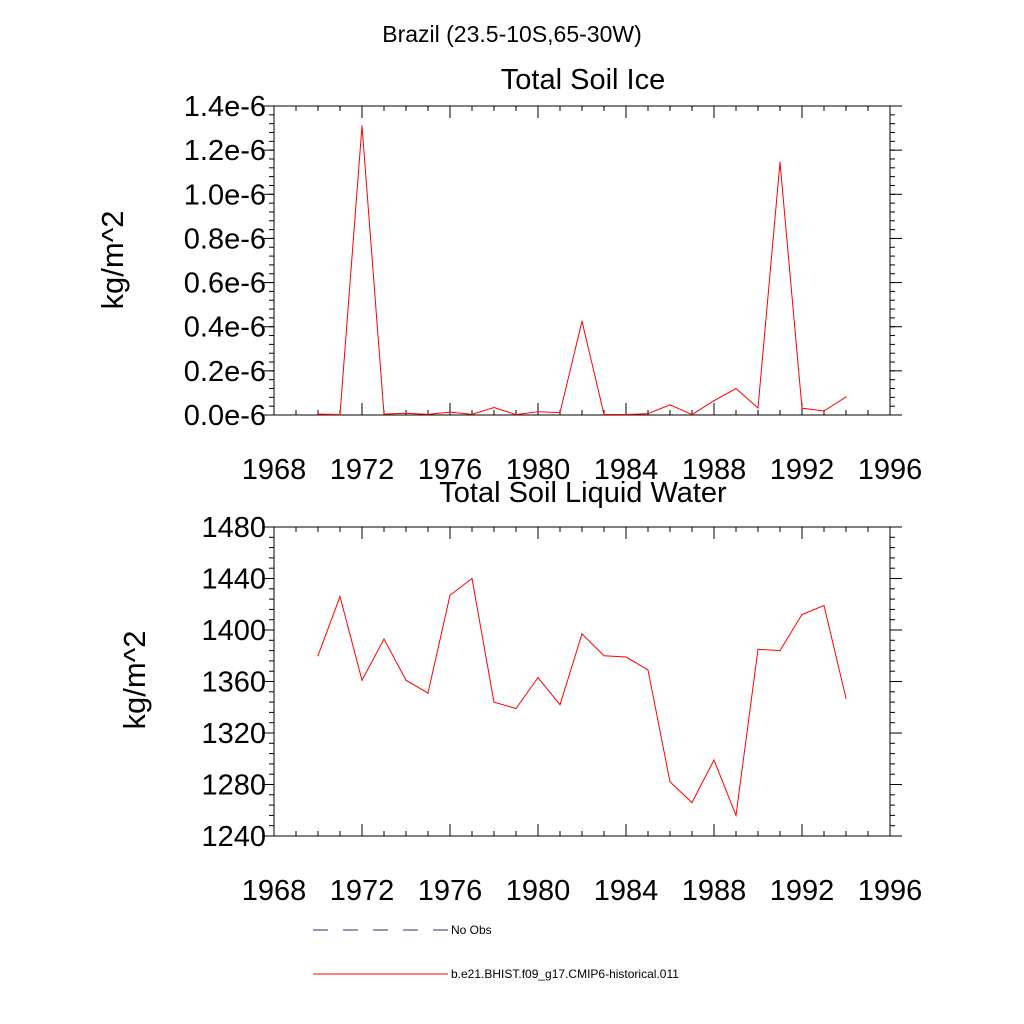  Describe the element at coordinates (233, 837) in the screenshot. I see `y-tick-label: 1240` at that location.